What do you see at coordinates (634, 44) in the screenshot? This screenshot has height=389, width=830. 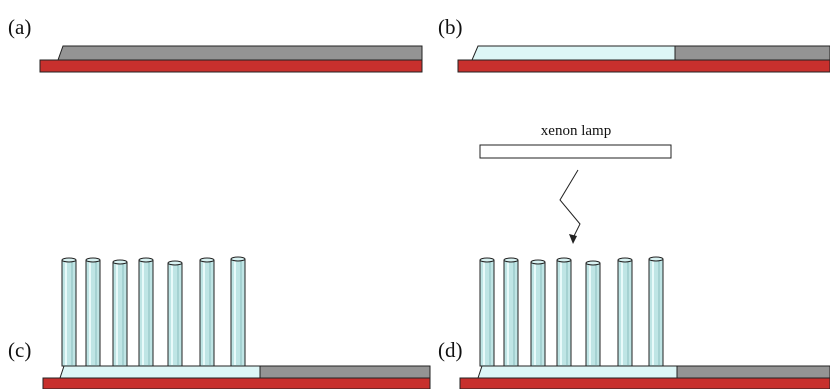 I see `panel-b: (b)` at bounding box center [634, 44].